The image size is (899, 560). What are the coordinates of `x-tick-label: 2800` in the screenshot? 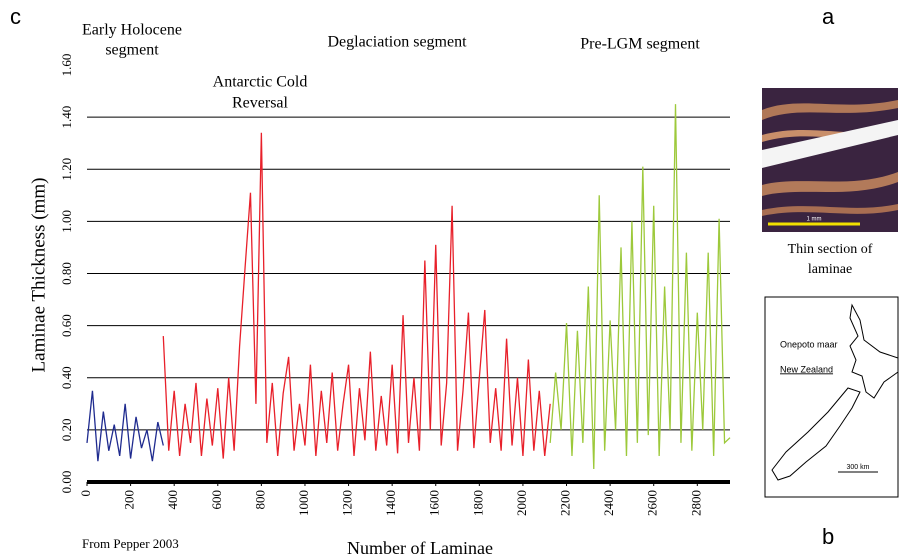 It's located at (695, 503).